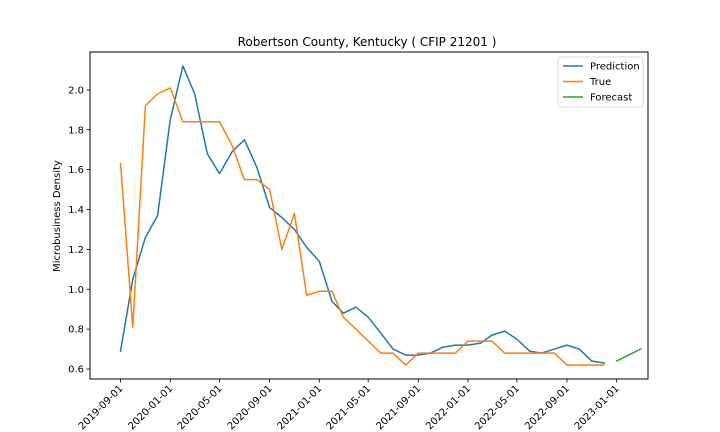 The height and width of the screenshot is (432, 720). What do you see at coordinates (615, 67) in the screenshot?
I see `legend-label-prediction: Prediction` at bounding box center [615, 67].